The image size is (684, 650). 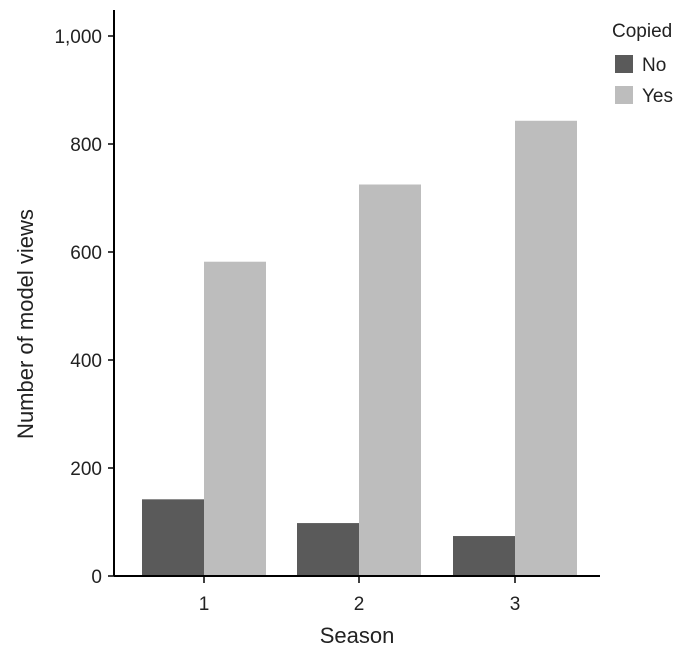 I want to click on legend-swatch-yes, so click(x=624, y=95).